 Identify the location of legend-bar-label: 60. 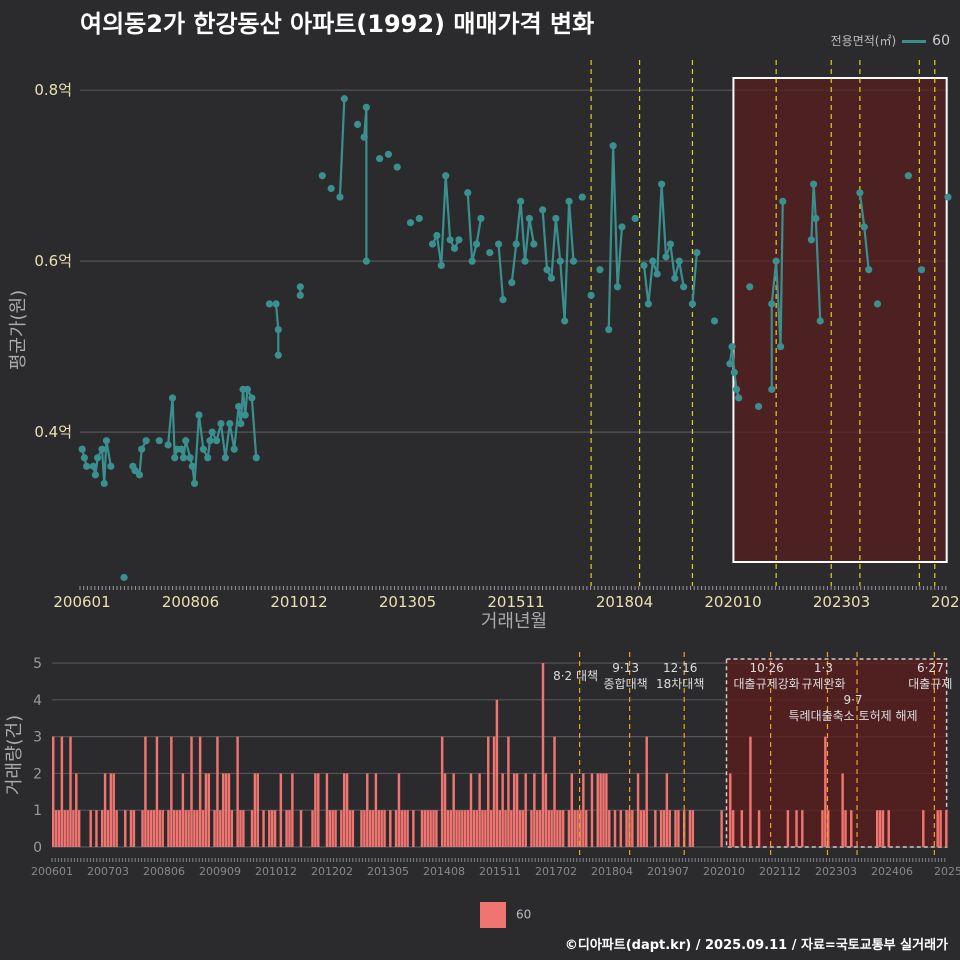
(524, 914).